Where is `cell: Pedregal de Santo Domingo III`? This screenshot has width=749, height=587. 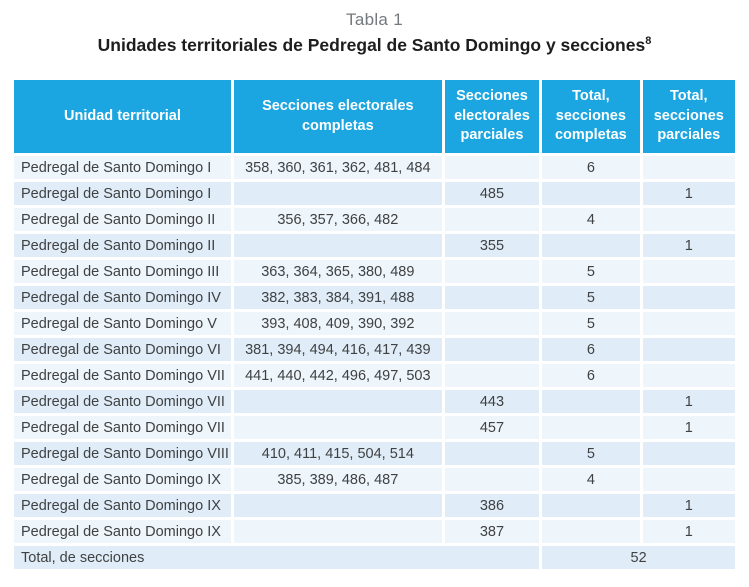
cell: Pedregal de Santo Domingo III is located at coordinates (122, 271).